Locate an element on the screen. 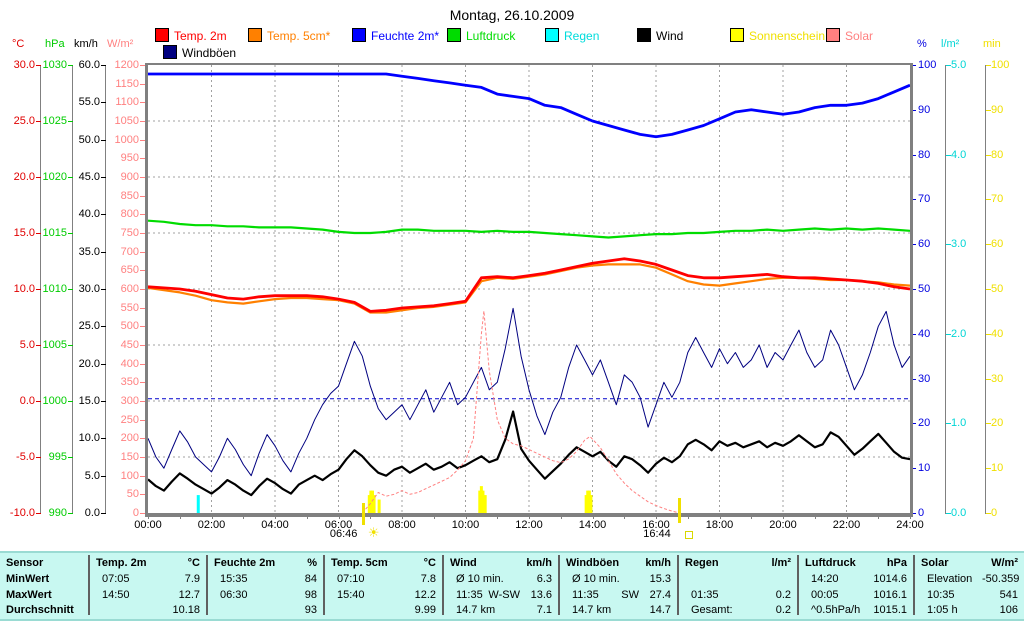 The width and height of the screenshot is (1024, 623). axis-tick-label-Wm2: 1200 is located at coordinates (126, 65).